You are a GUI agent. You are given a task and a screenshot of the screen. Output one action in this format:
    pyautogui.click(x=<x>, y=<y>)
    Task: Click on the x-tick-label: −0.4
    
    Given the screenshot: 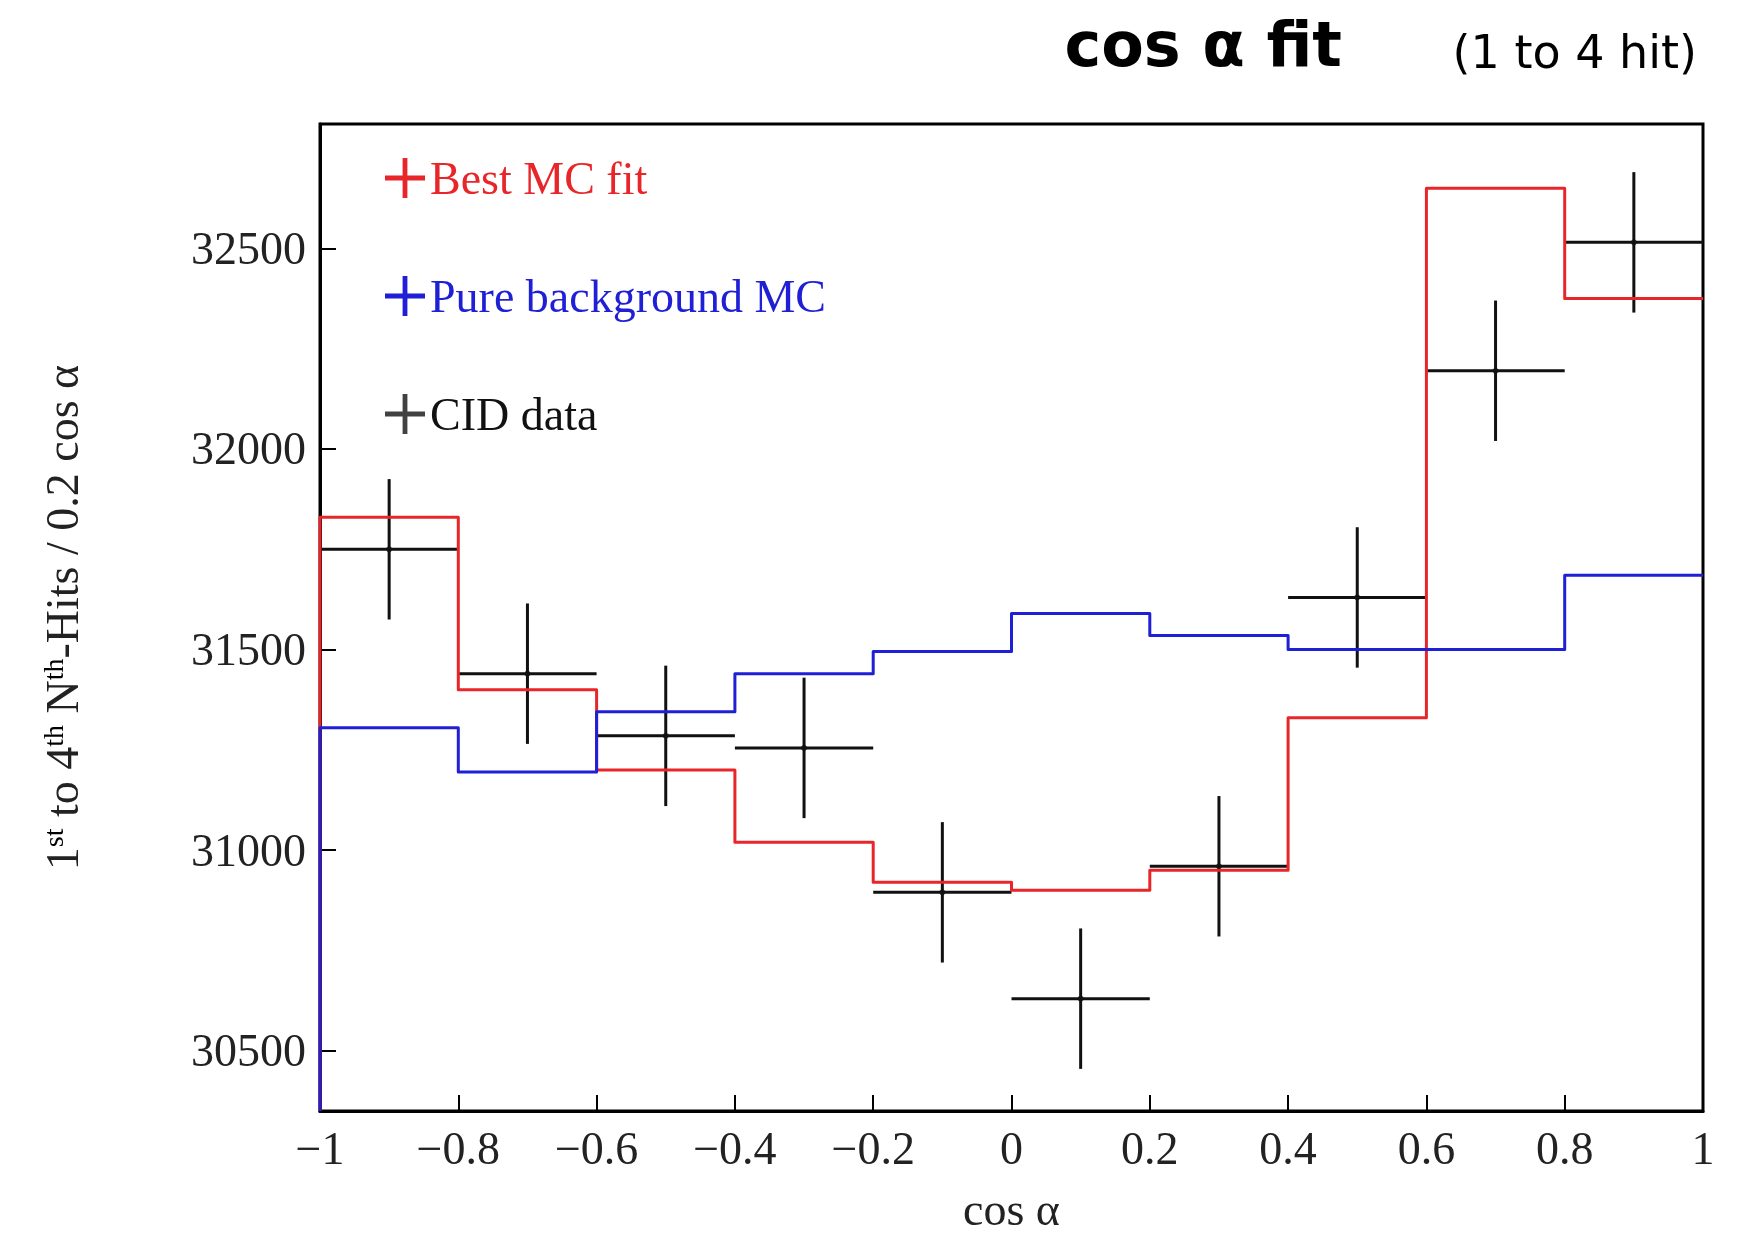 What is the action you would take?
    pyautogui.click(x=735, y=1148)
    